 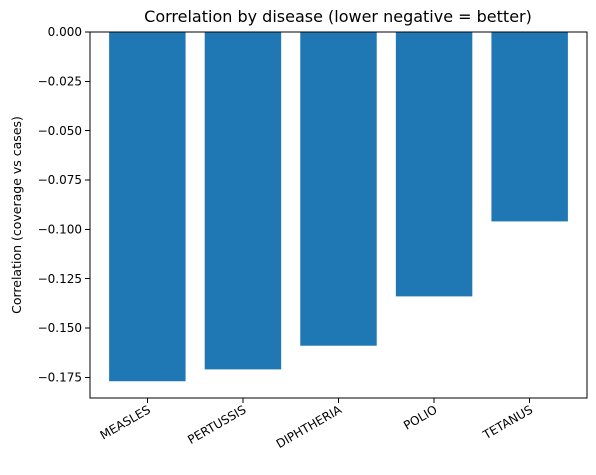 What do you see at coordinates (60, 180) in the screenshot?
I see `y-tick-label: −0.075` at bounding box center [60, 180].